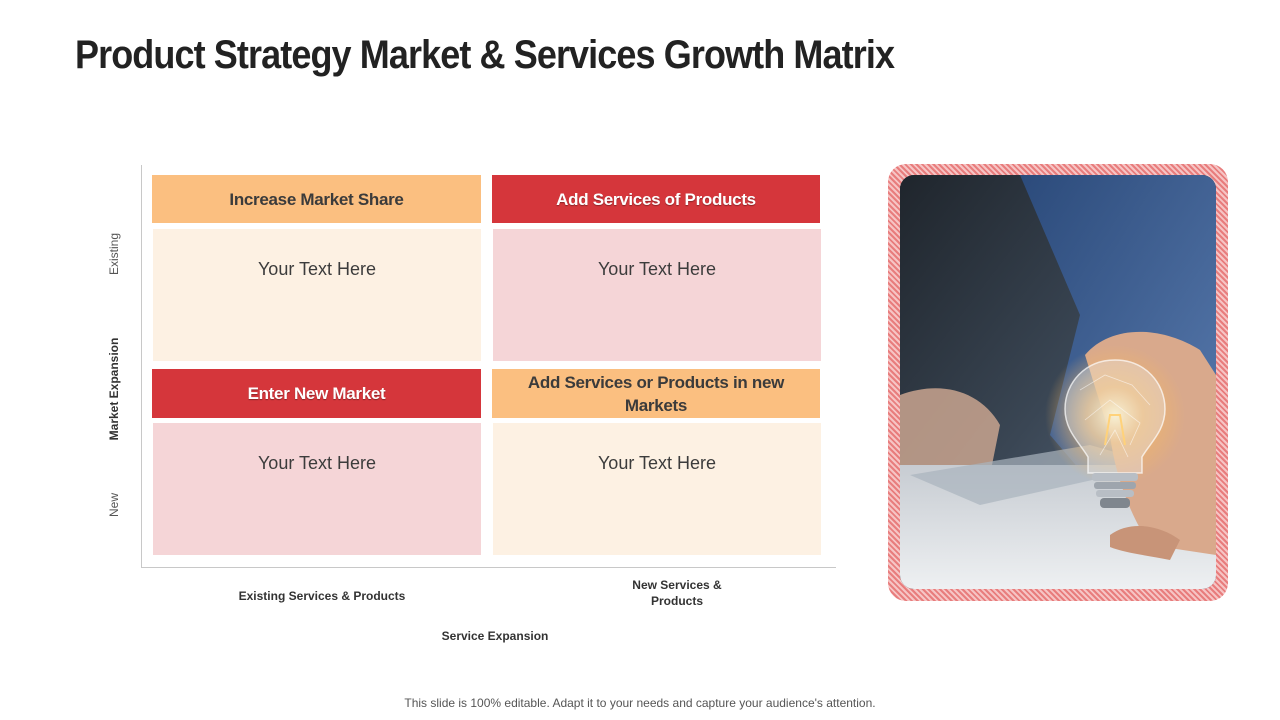 The height and width of the screenshot is (720, 1280). I want to click on quadrant-increase-market-share-header: Increase Market Share, so click(316, 199).